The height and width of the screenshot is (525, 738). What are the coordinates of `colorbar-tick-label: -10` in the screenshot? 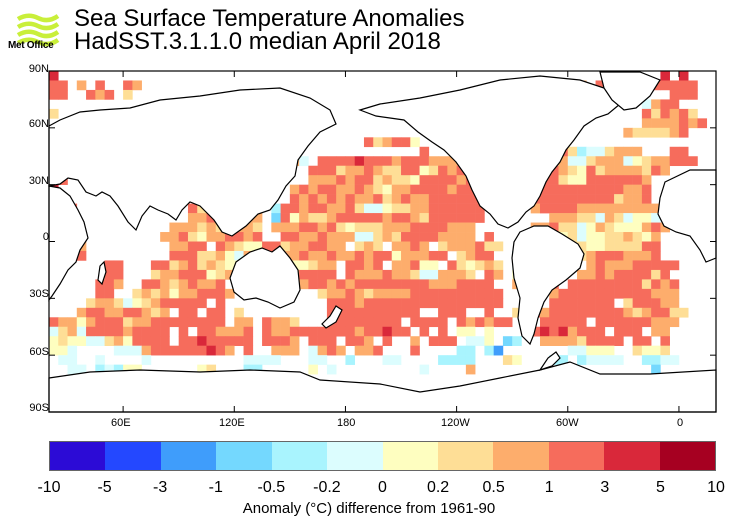 It's located at (49, 487).